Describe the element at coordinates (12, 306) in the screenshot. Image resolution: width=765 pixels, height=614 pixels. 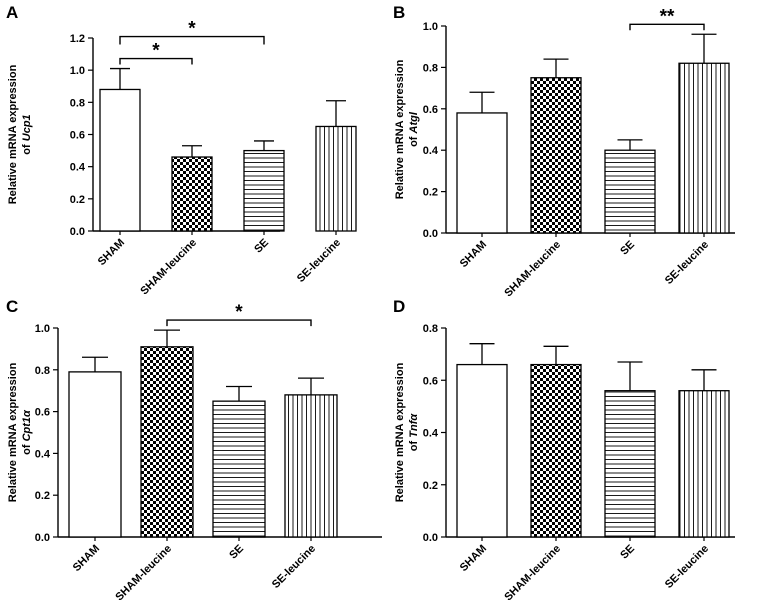
I see `panel-letter: C` at that location.